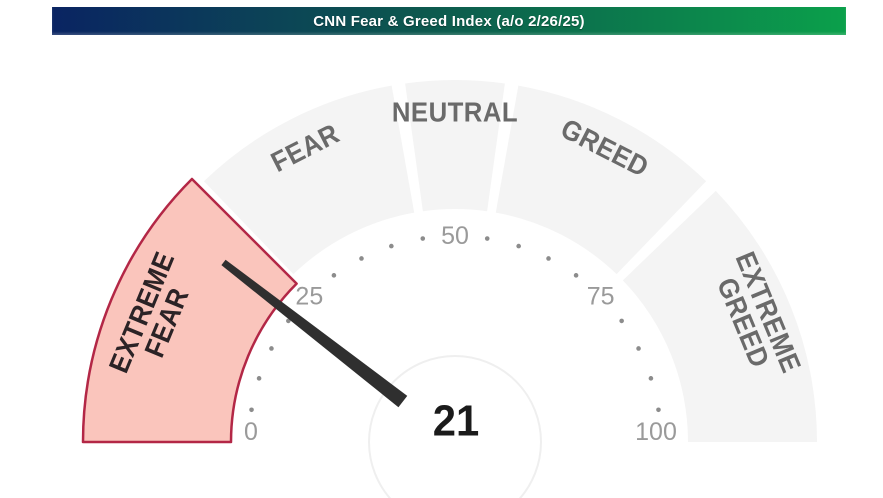  What do you see at coordinates (189, 310) in the screenshot?
I see `segment-extreme-fear` at bounding box center [189, 310].